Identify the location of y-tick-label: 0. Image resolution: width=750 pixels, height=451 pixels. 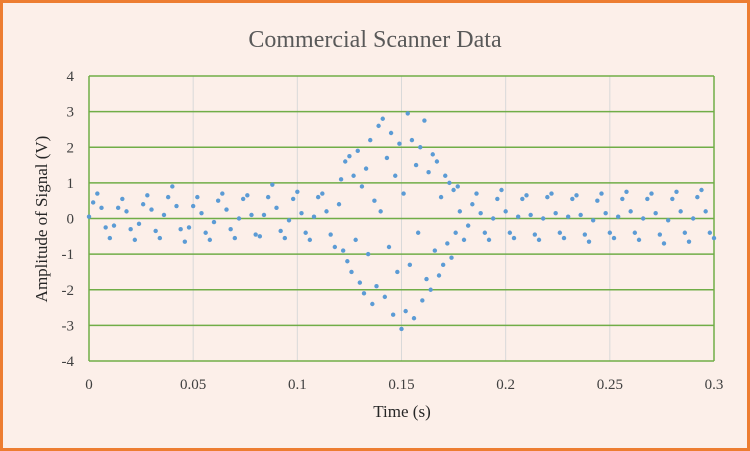
(71, 220).